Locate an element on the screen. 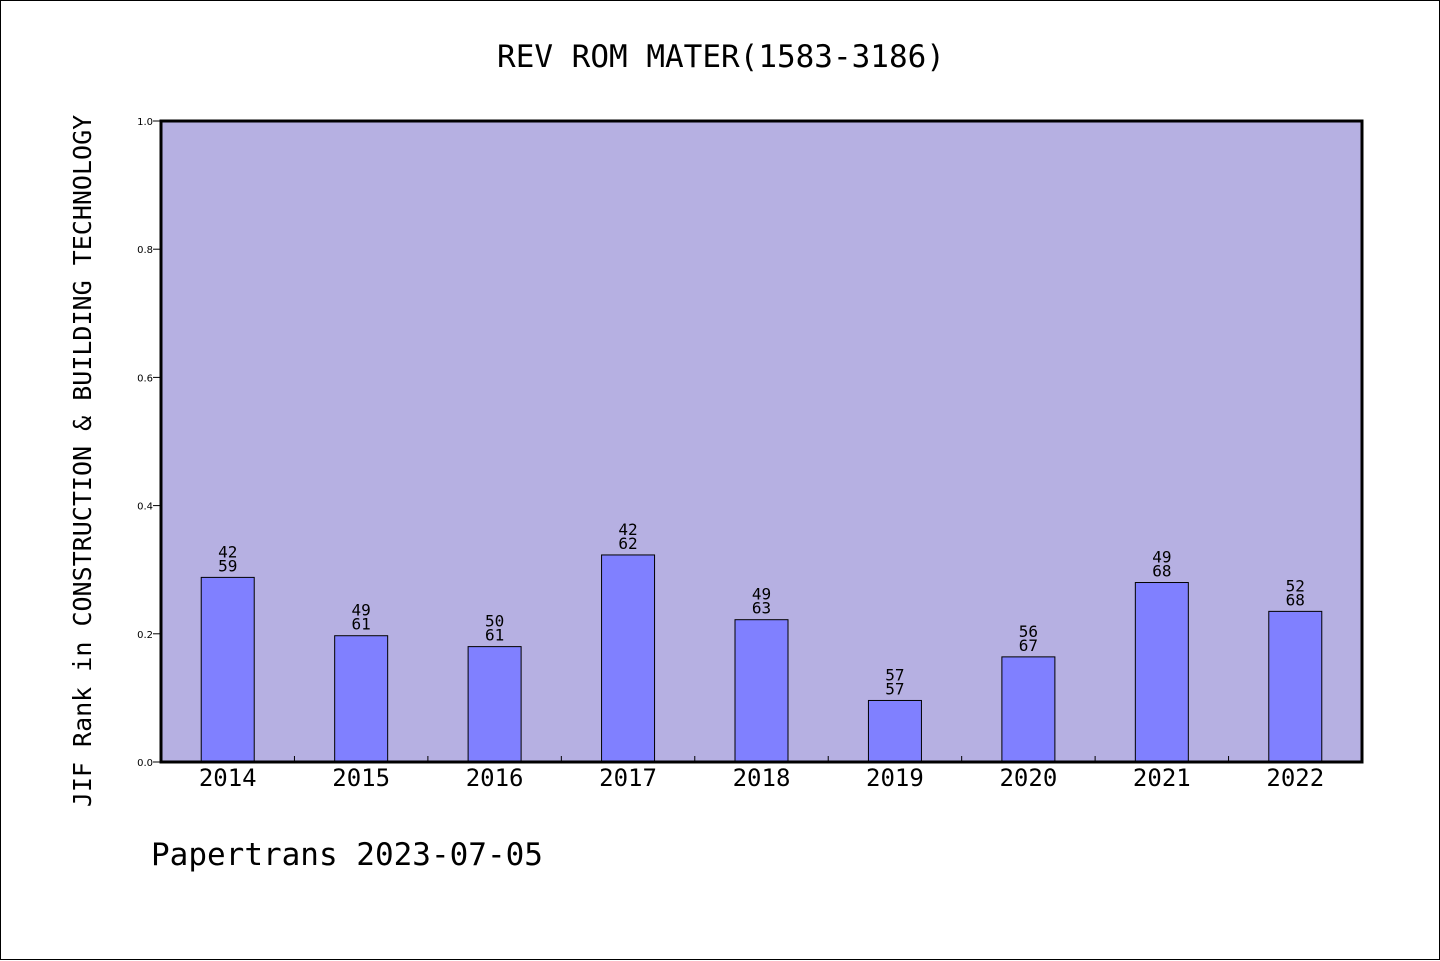 Image resolution: width=1440 pixels, height=961 pixels. y-tick-label: 0.6 is located at coordinates (145, 378).